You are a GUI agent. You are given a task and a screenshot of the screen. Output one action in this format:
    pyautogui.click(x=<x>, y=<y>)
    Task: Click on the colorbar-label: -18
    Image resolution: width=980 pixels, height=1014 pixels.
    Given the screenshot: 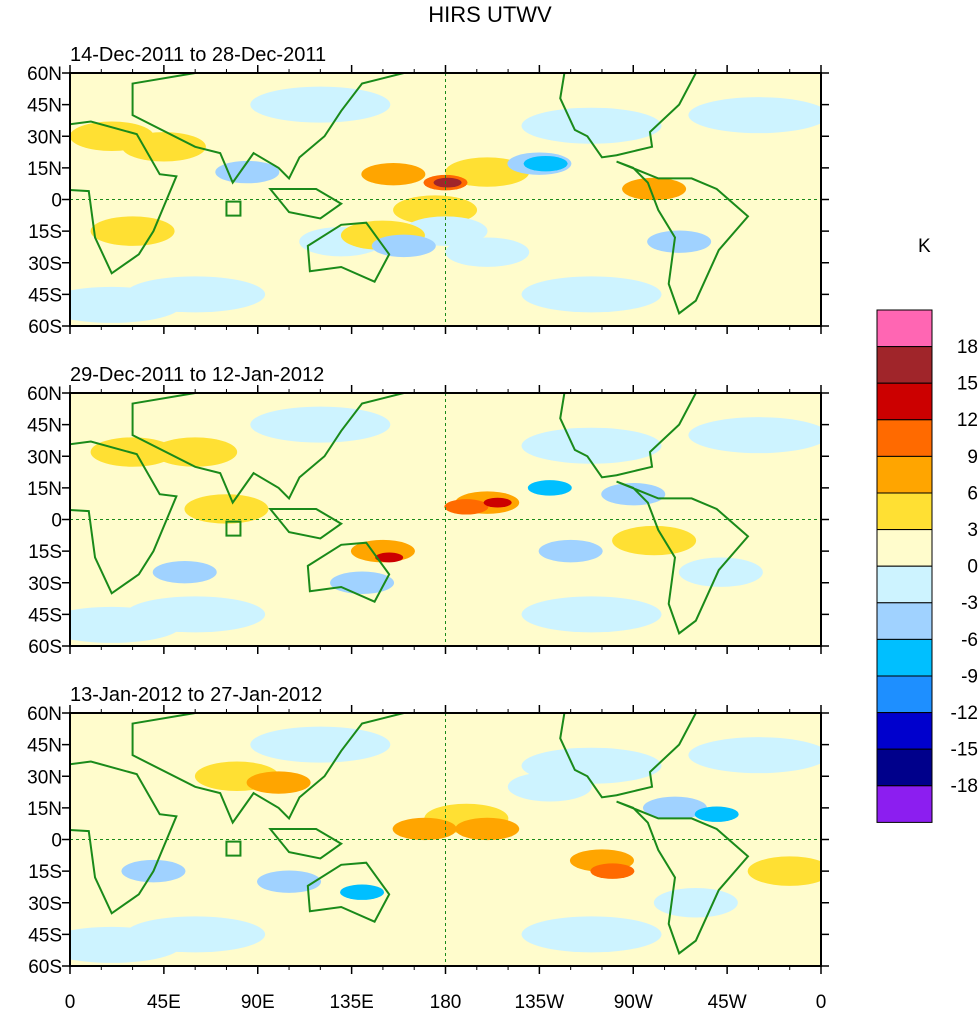 What is the action you would take?
    pyautogui.click(x=964, y=786)
    